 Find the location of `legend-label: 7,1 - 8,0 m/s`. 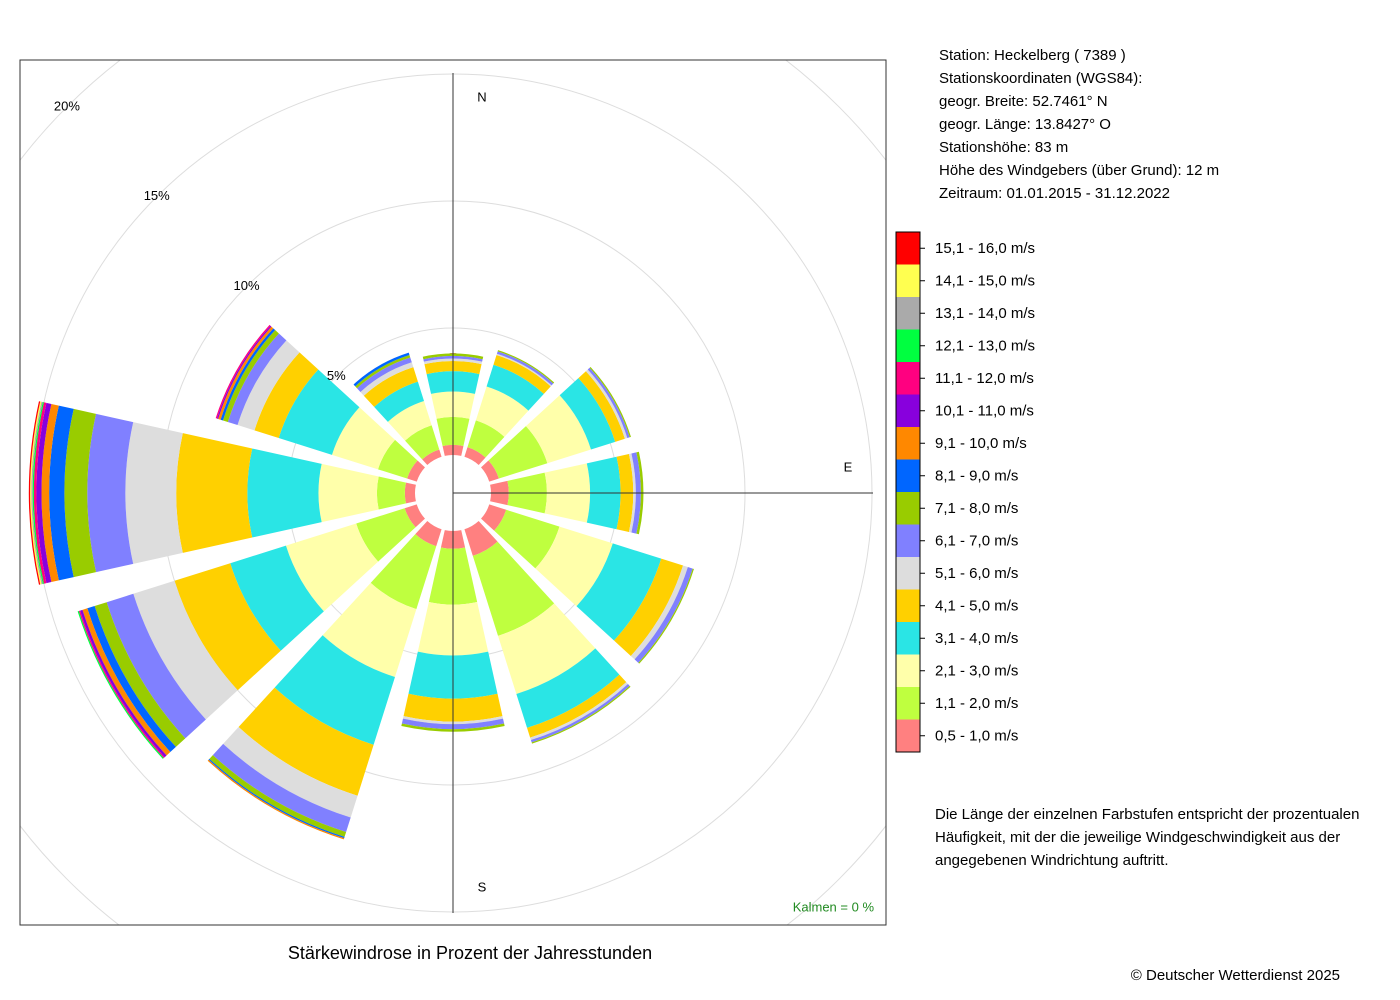

legend-label: 7,1 - 8,0 m/s is located at coordinates (976, 508).